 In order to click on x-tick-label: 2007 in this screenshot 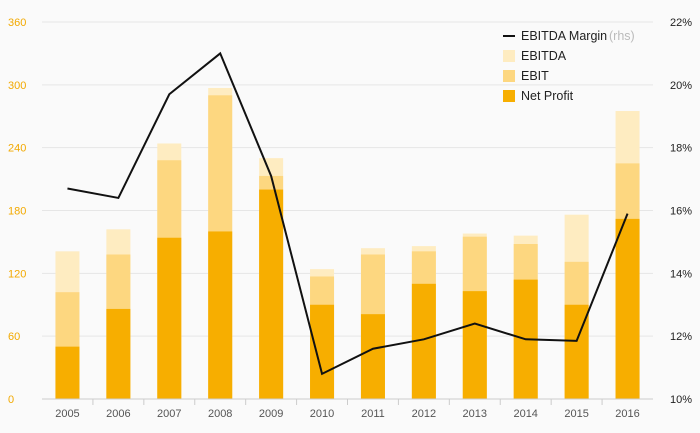, I will do `click(169, 414)`.